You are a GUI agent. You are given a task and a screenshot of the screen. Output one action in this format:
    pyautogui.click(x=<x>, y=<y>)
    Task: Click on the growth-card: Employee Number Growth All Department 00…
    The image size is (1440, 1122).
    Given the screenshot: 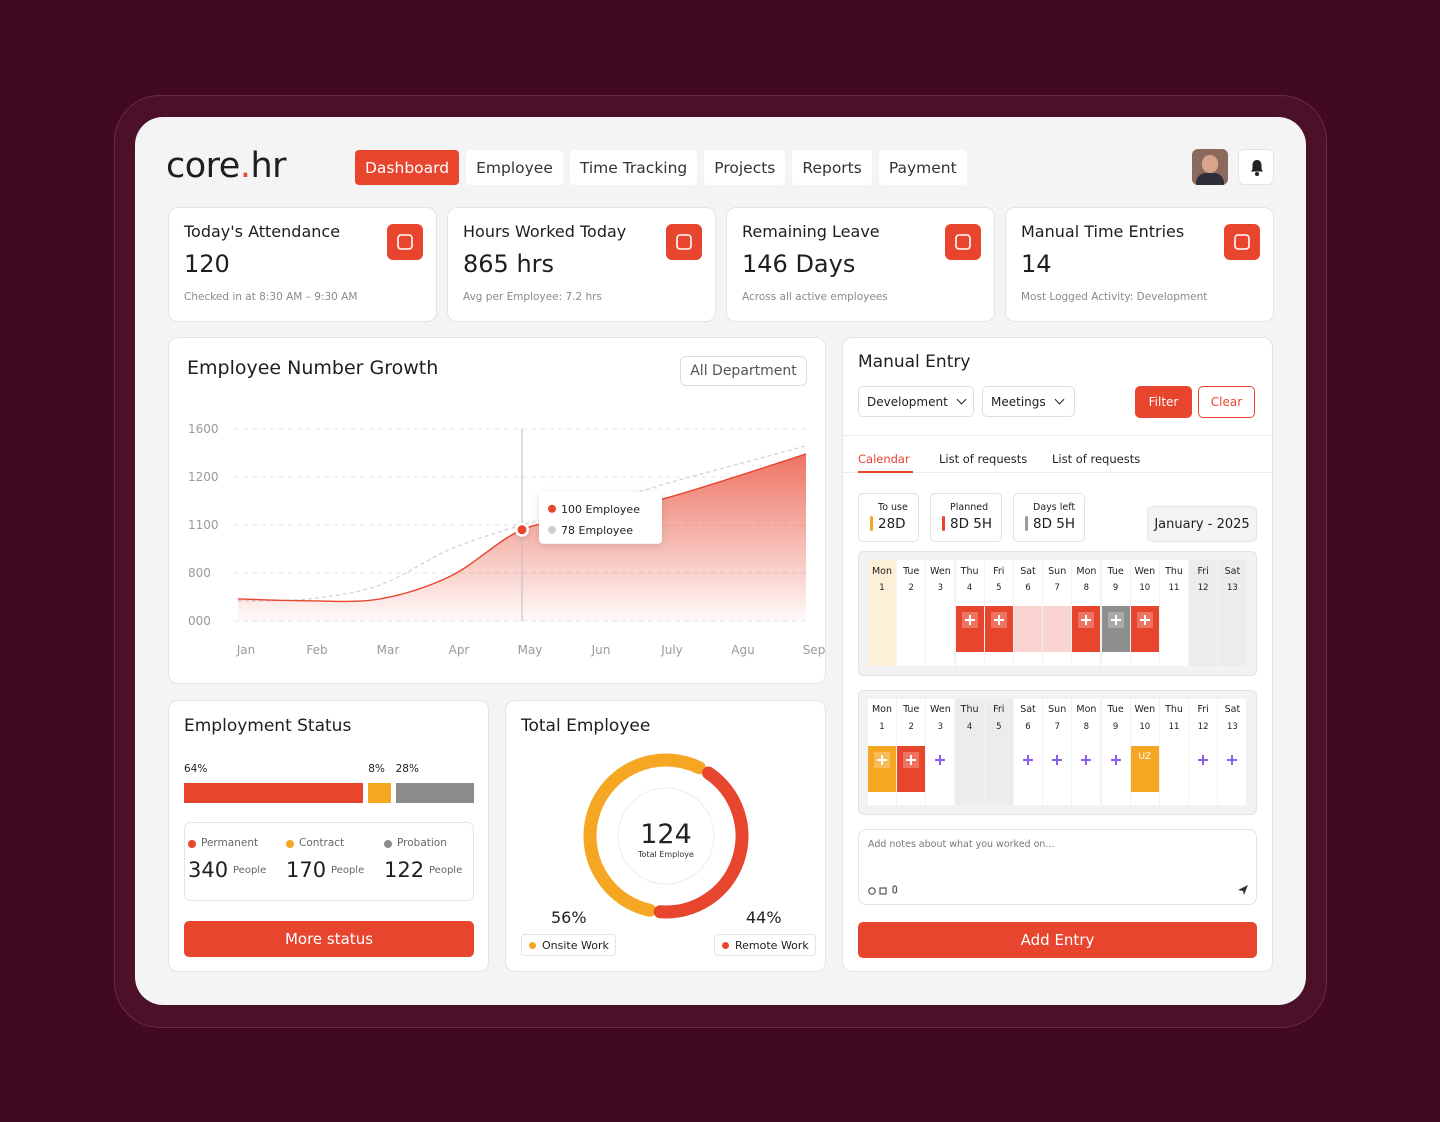 What is the action you would take?
    pyautogui.click(x=497, y=510)
    